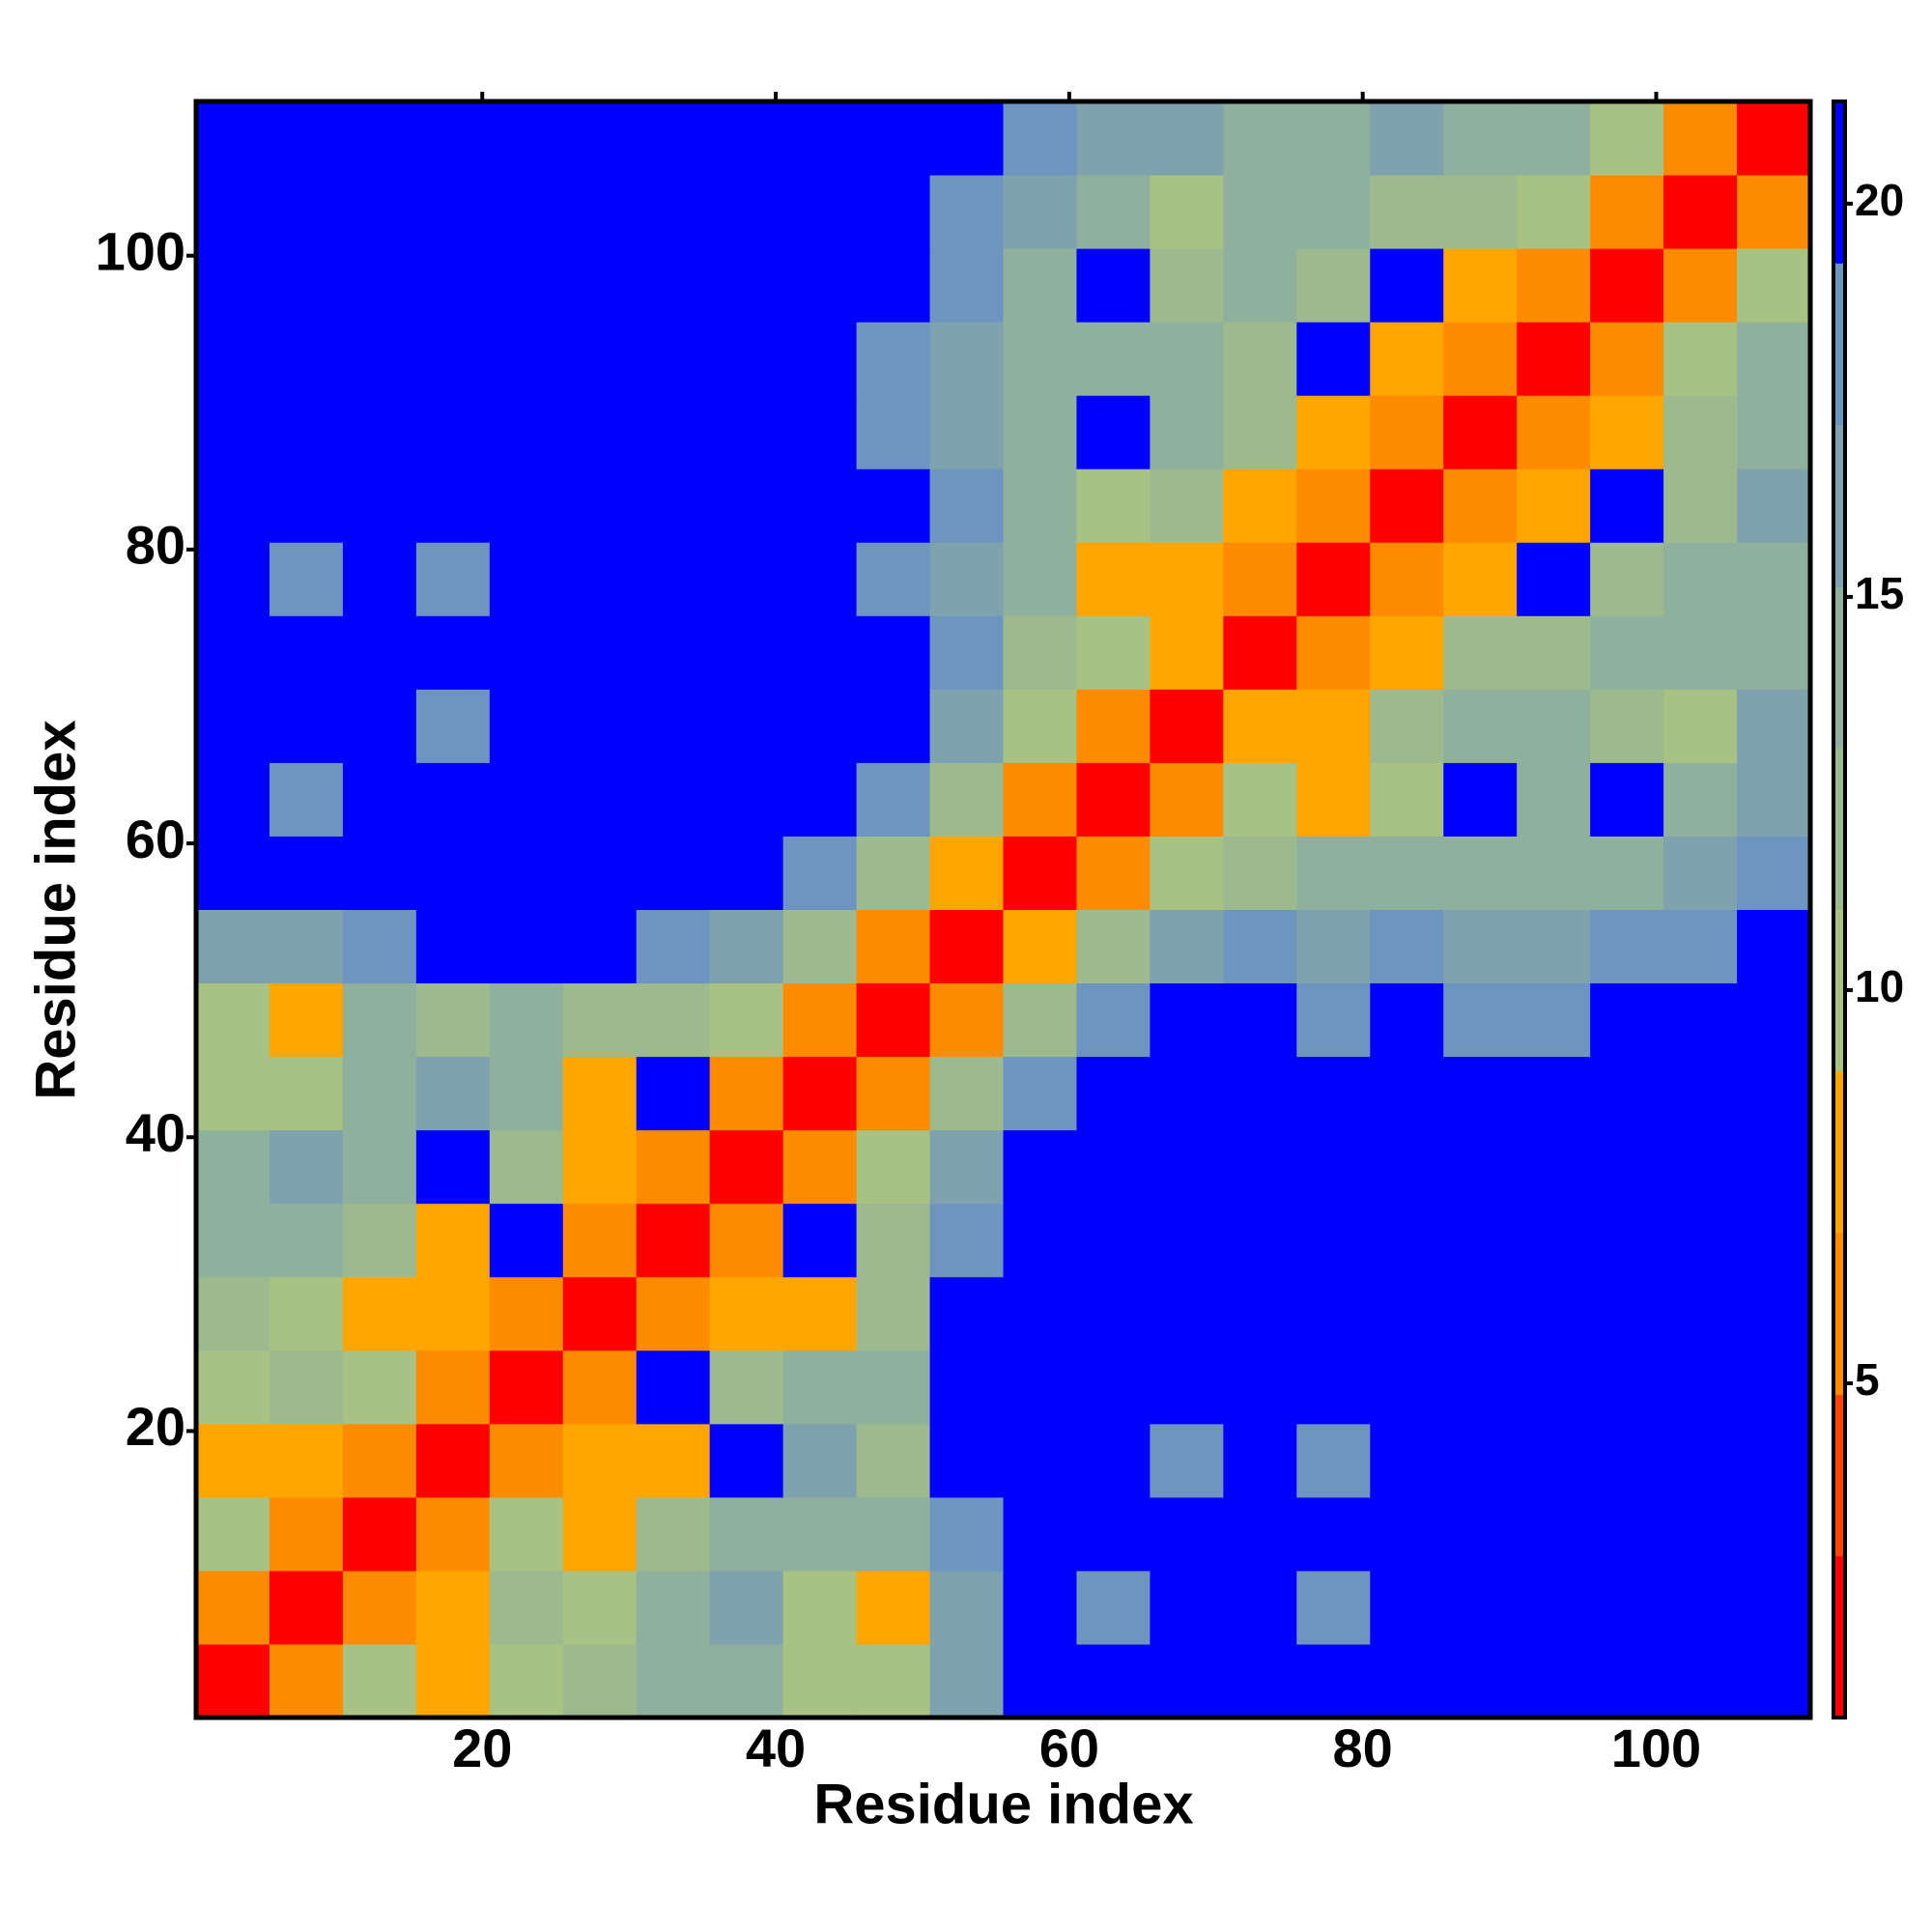 Image resolution: width=1932 pixels, height=1932 pixels. What do you see at coordinates (155, 839) in the screenshot?
I see `y-tick-label: 60` at bounding box center [155, 839].